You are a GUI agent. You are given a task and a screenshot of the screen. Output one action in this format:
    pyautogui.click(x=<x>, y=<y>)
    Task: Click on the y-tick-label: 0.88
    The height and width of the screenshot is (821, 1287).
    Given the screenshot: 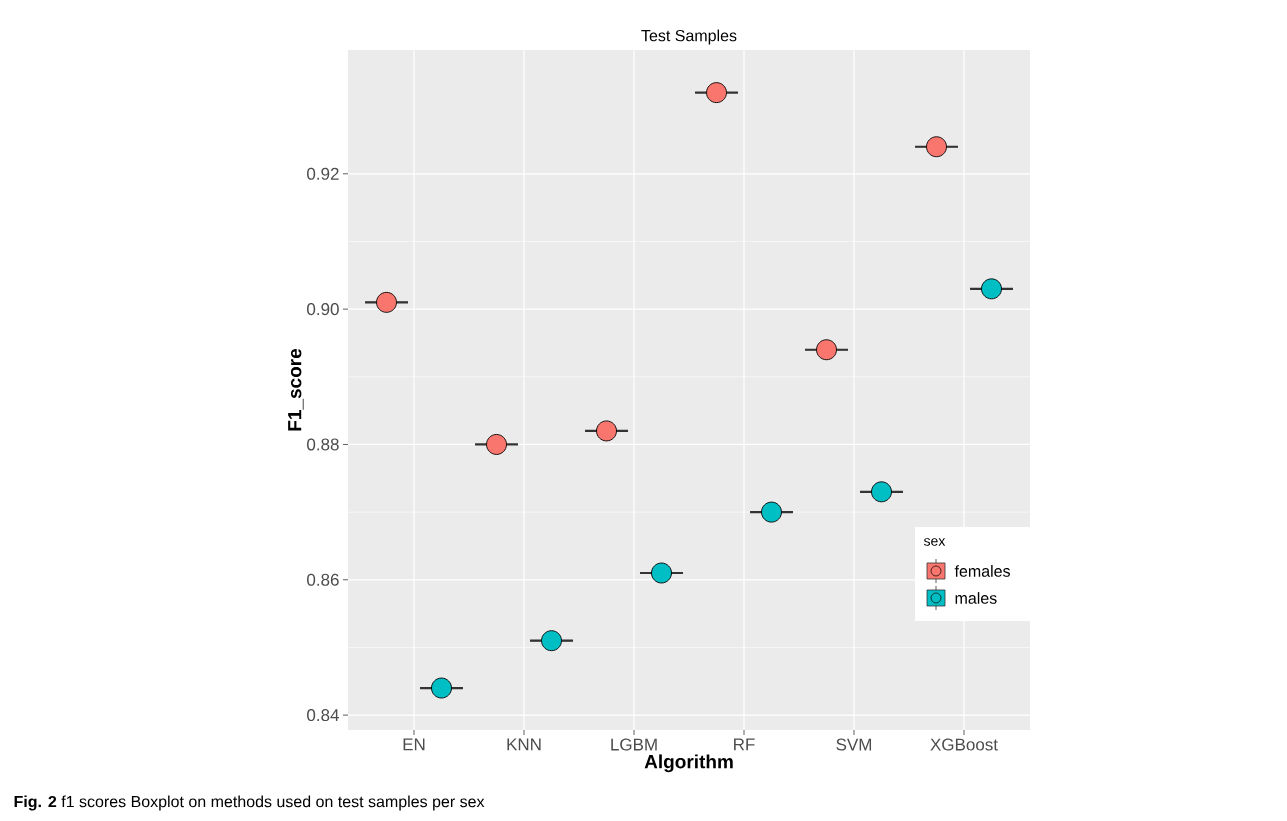 What is the action you would take?
    pyautogui.click(x=323, y=444)
    